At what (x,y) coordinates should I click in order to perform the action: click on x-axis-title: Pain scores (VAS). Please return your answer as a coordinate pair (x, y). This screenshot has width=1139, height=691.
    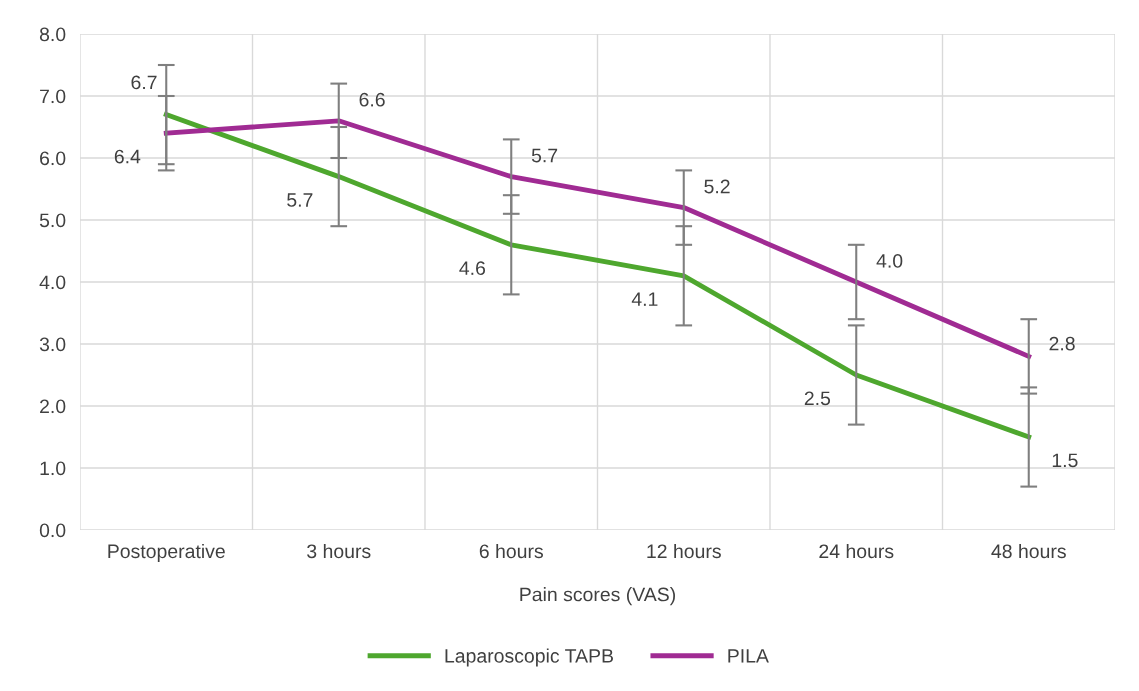
    Looking at the image, I should click on (597, 596).